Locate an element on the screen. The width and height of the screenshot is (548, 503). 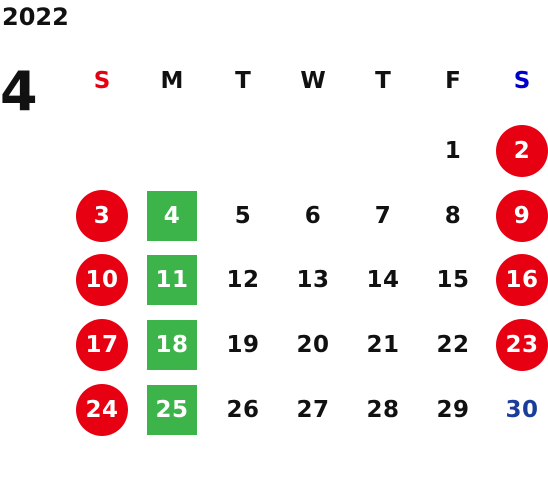
date-cell-9: 9 is located at coordinates (517, 216).